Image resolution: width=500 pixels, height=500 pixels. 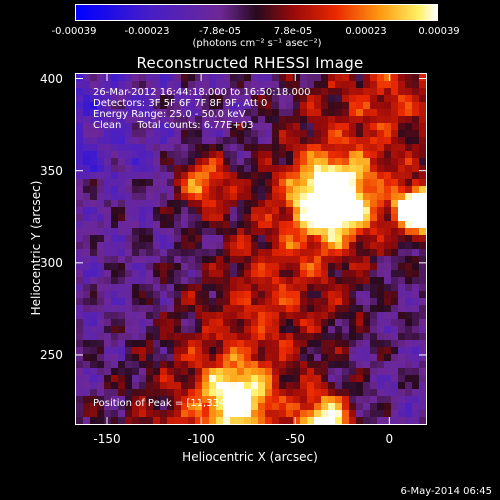 What do you see at coordinates (202, 92) in the screenshot?
I see `annotation-time: 26-Mar-2012 16:44:18.000 to 16:50:18.000` at bounding box center [202, 92].